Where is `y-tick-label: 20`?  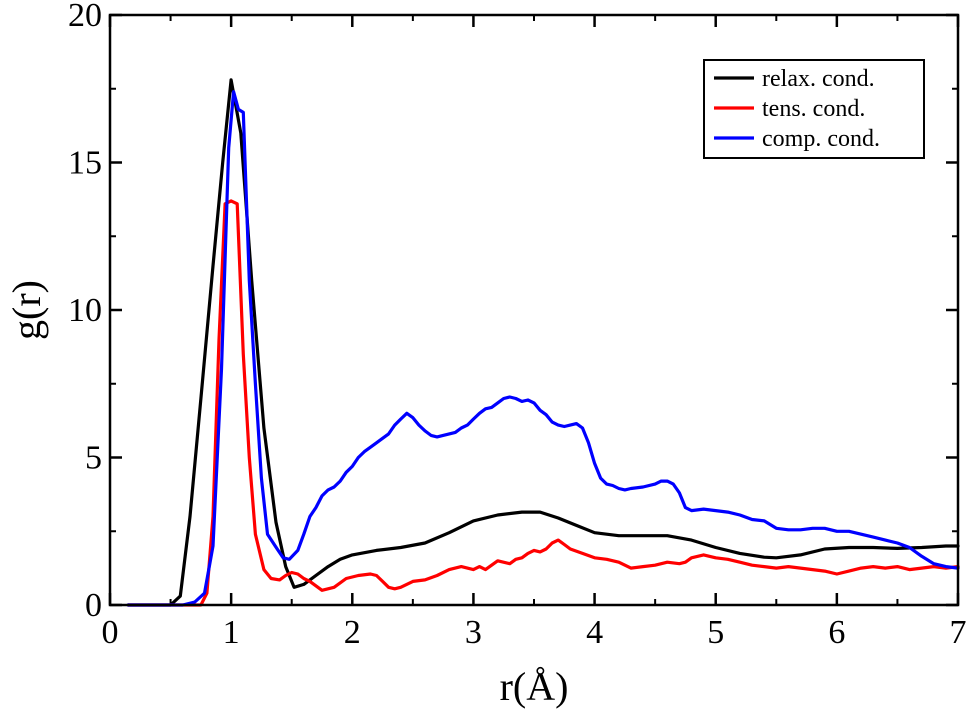 y-tick-label: 20 is located at coordinates (85, 17).